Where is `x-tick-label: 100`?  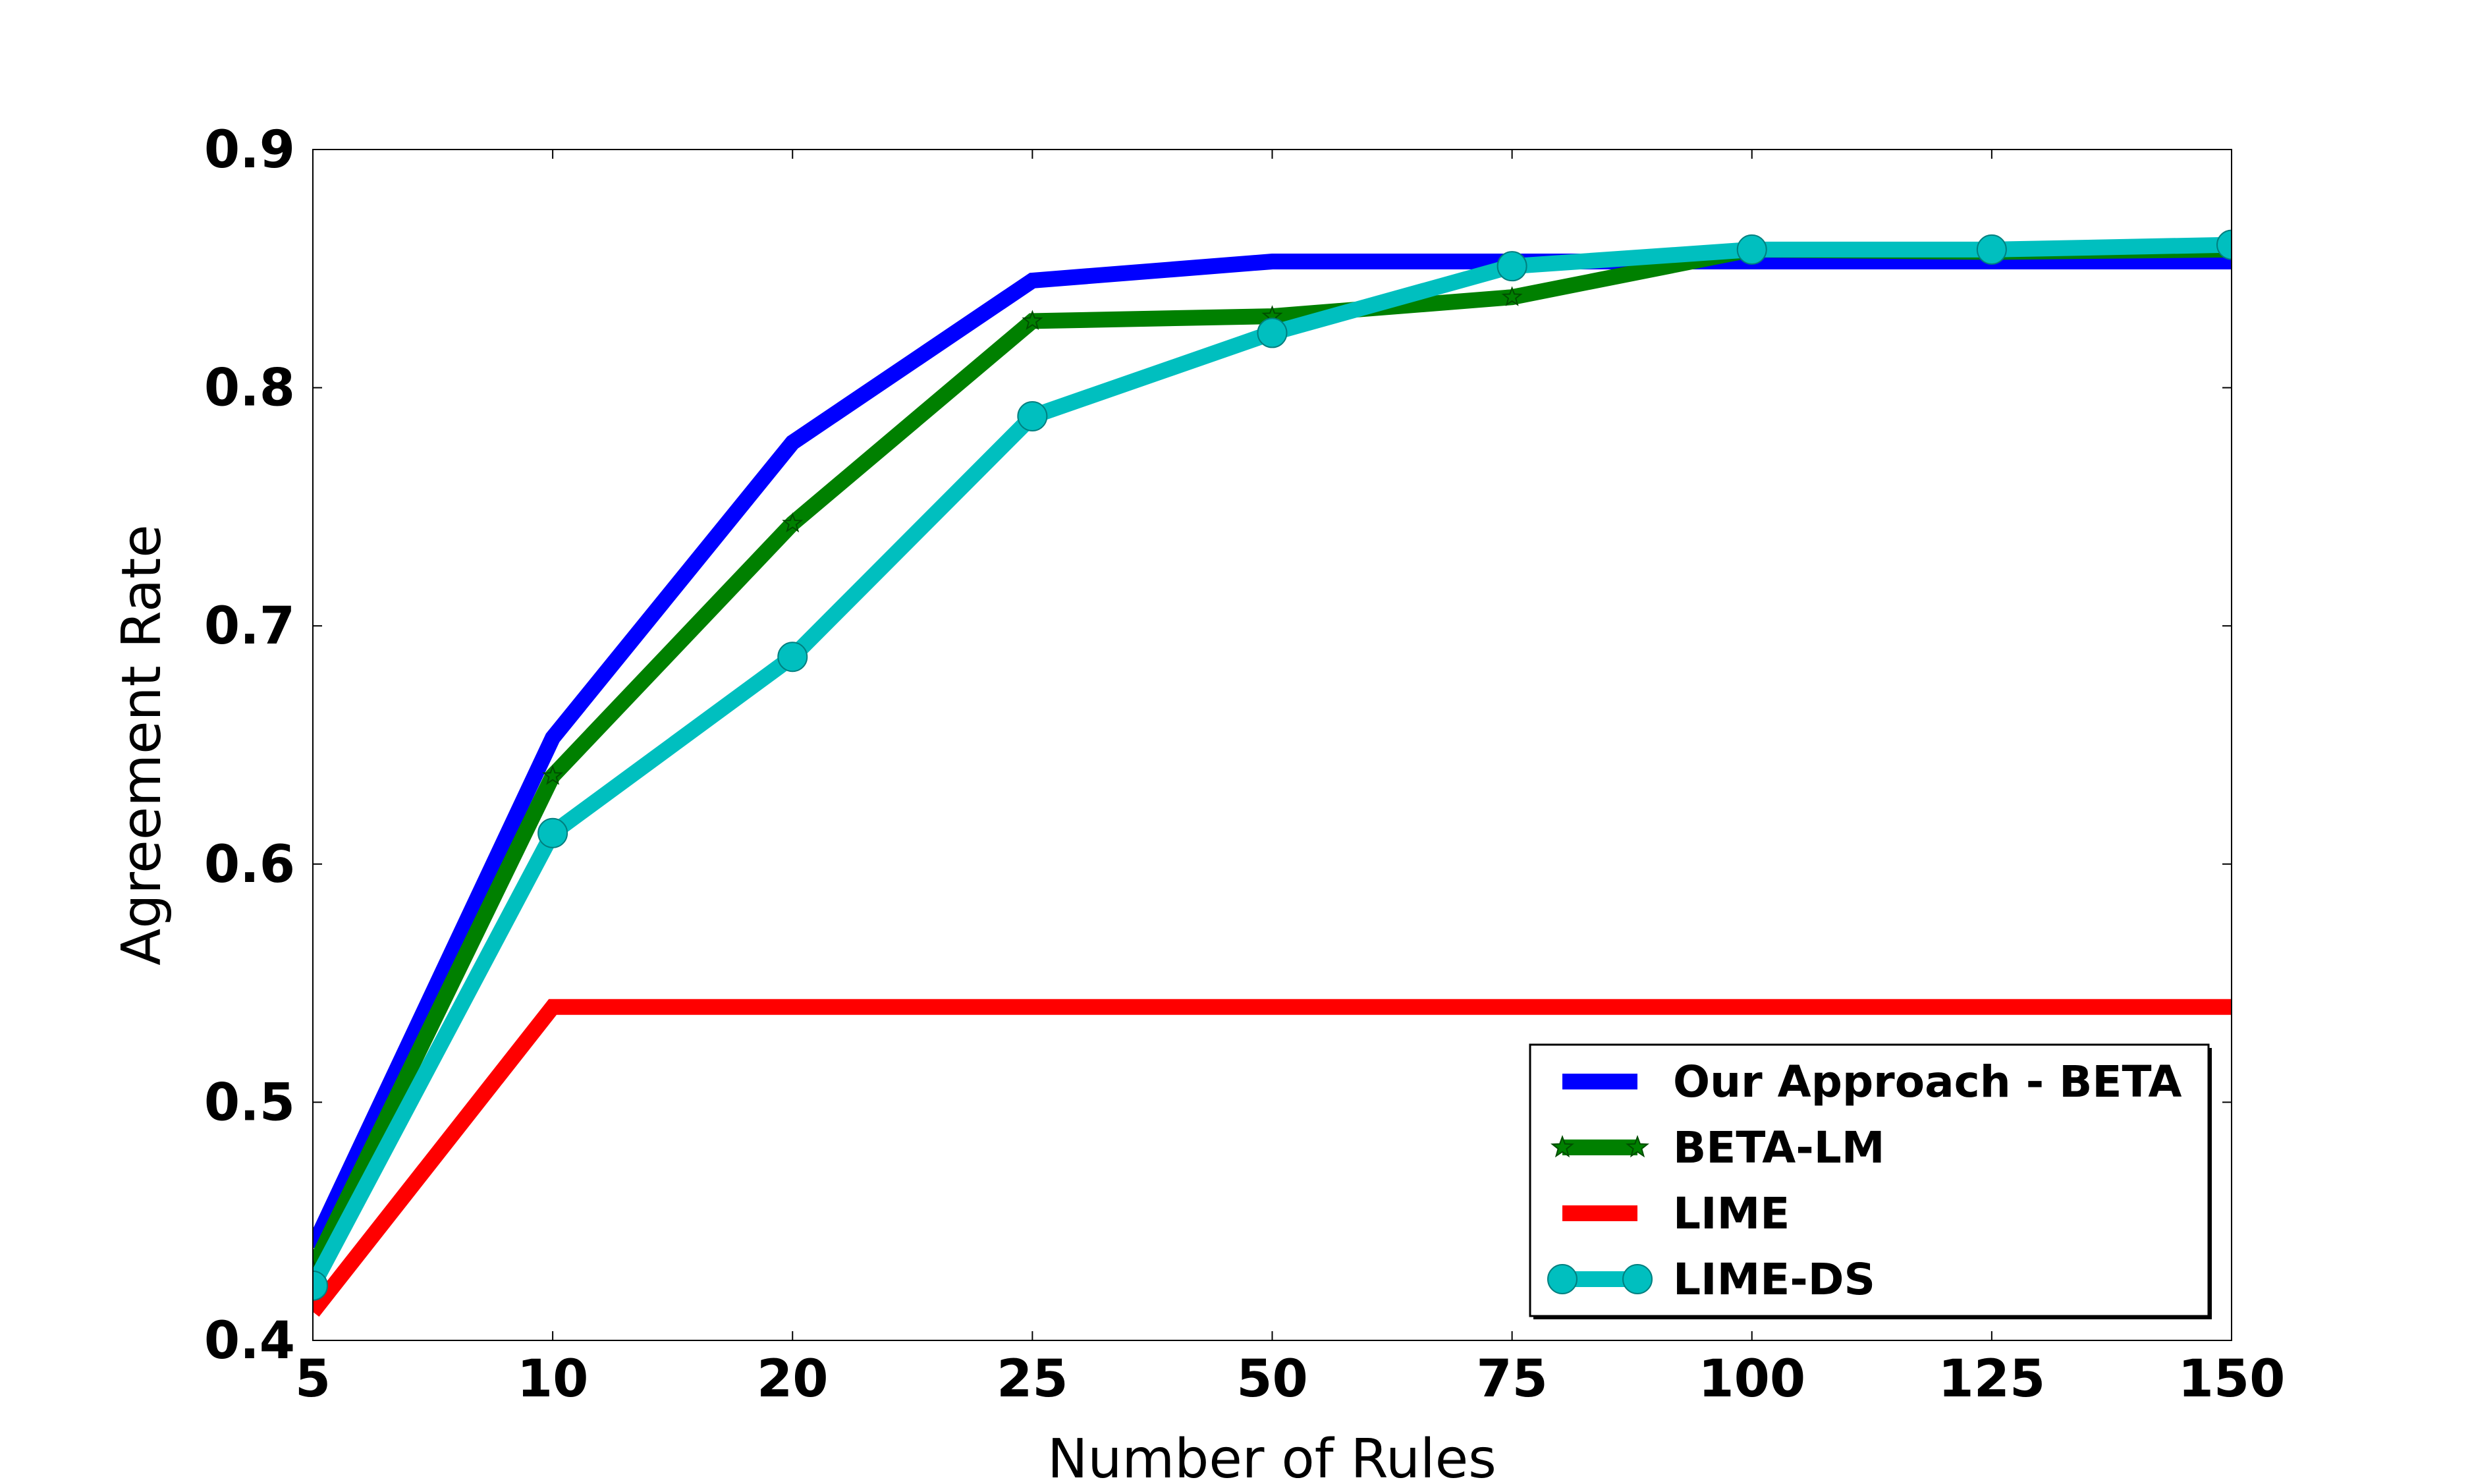
x-tick-label: 100 is located at coordinates (1751, 1379).